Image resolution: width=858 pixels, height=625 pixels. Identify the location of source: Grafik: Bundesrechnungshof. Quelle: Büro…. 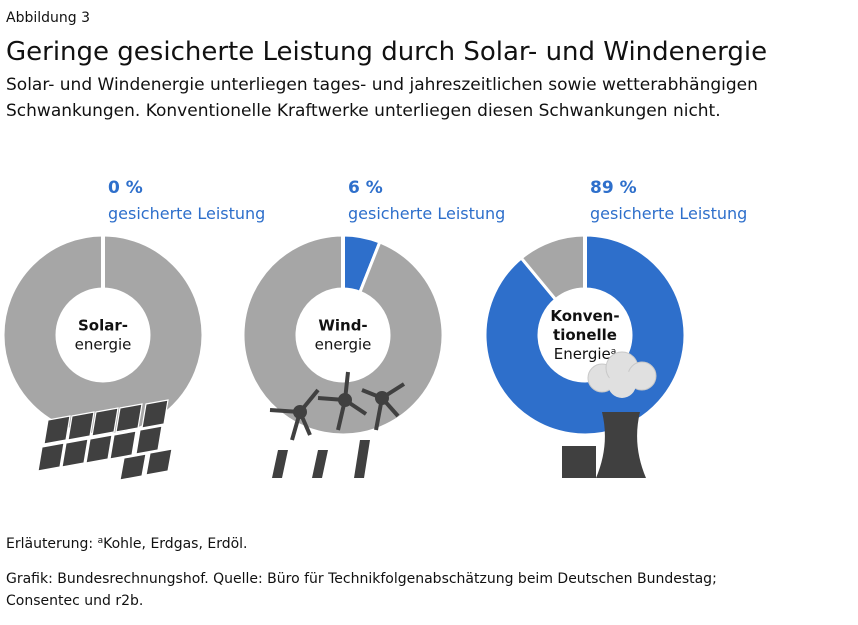
(361, 579).